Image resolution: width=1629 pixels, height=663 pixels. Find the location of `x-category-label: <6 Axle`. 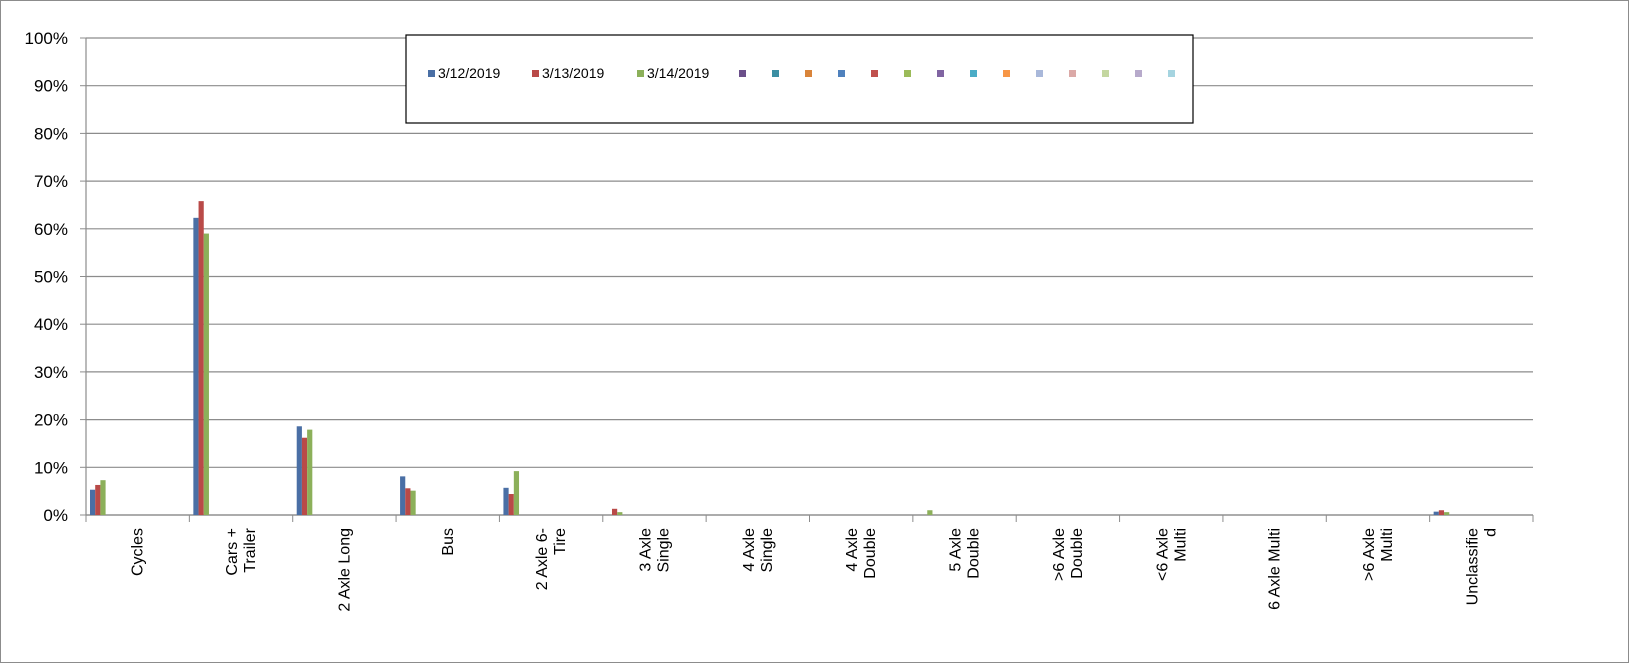

x-category-label: <6 Axle is located at coordinates (1162, 554).